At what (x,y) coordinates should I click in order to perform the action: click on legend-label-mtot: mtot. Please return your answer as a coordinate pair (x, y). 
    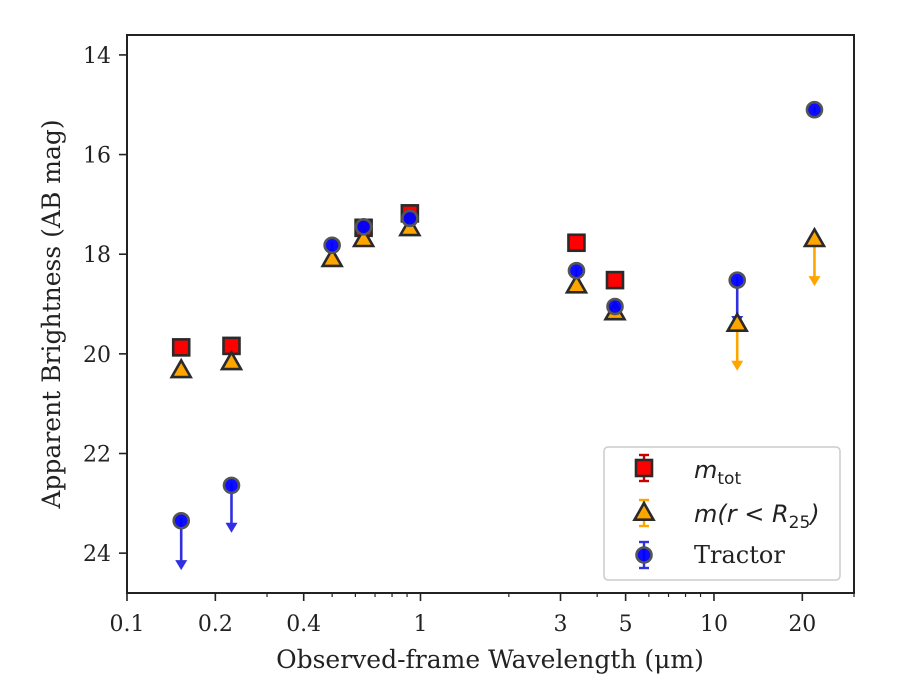
    Looking at the image, I should click on (717, 472).